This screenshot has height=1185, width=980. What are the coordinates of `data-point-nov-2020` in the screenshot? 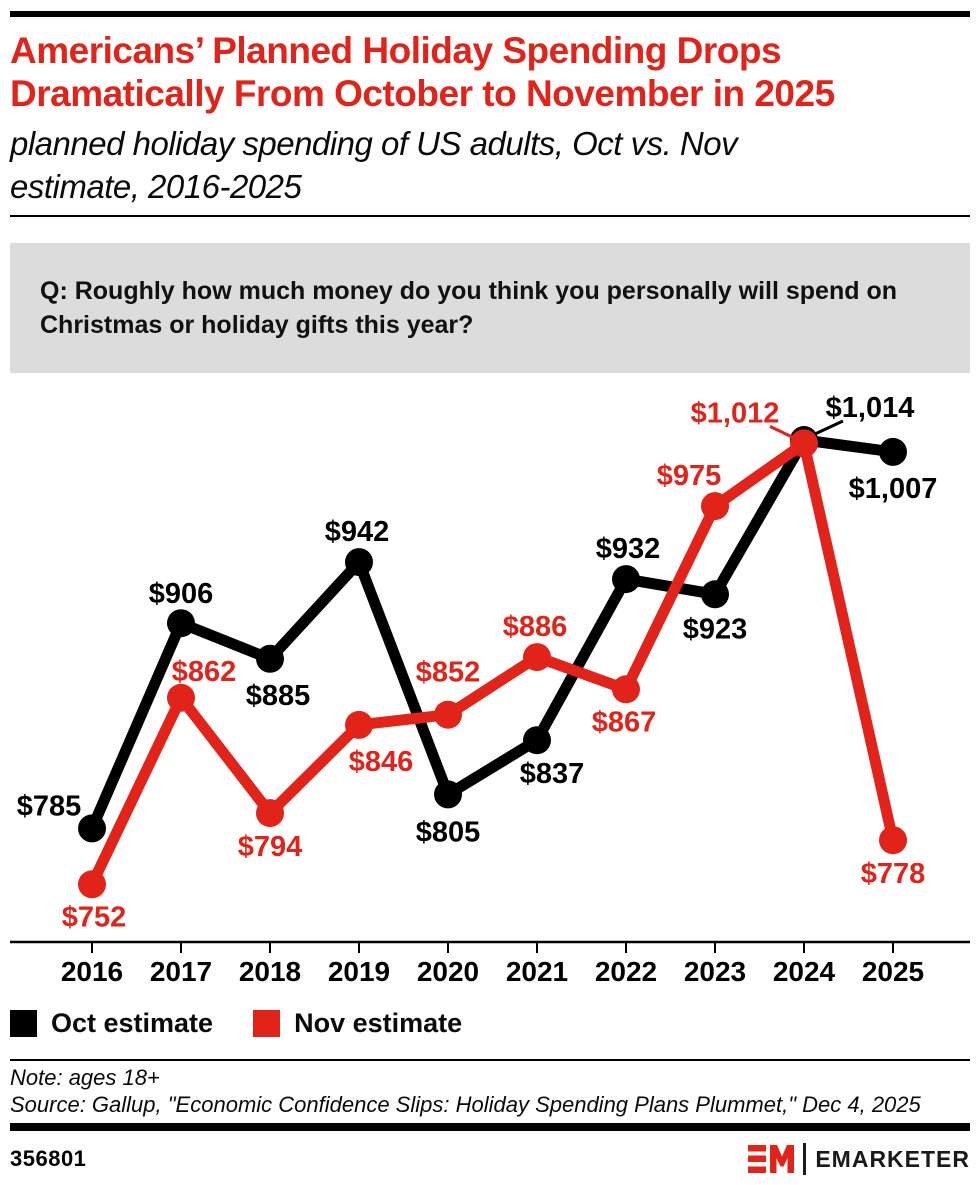 It's located at (448, 714).